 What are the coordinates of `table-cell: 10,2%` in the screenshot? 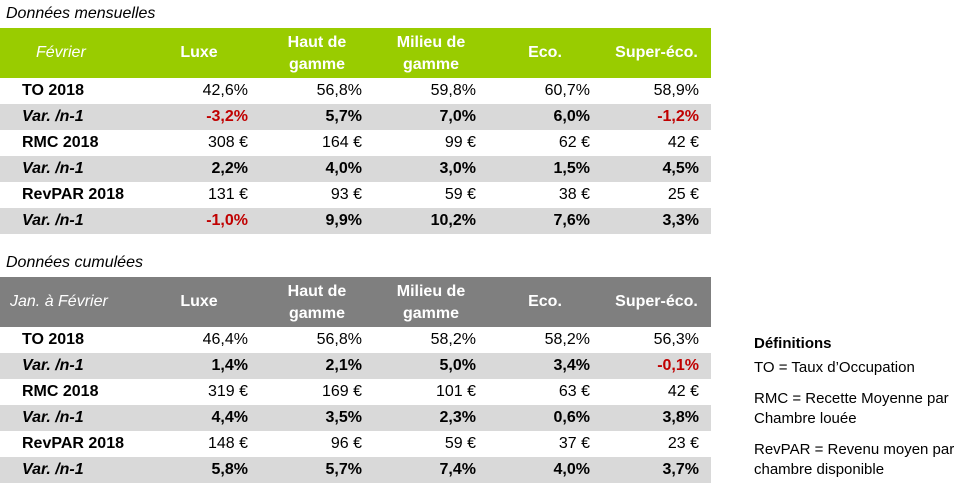 It's located at (431, 221).